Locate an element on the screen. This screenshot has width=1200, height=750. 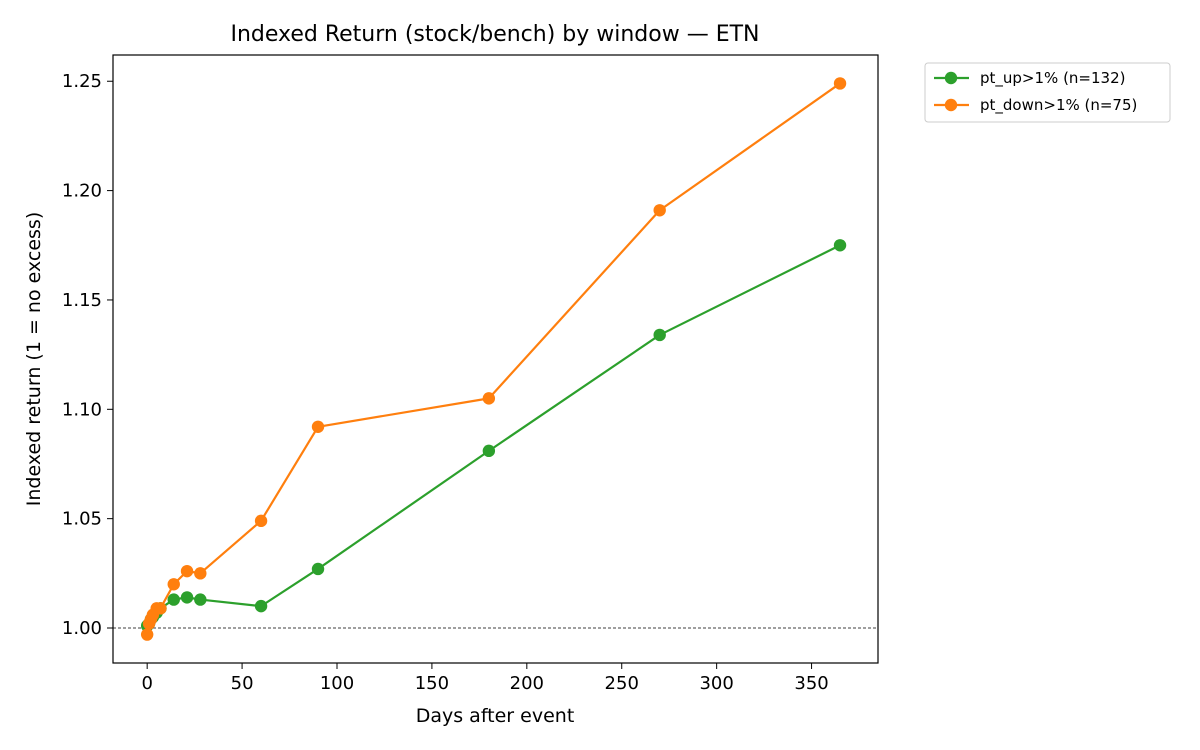
x-tick-label: 150 is located at coordinates (432, 683).